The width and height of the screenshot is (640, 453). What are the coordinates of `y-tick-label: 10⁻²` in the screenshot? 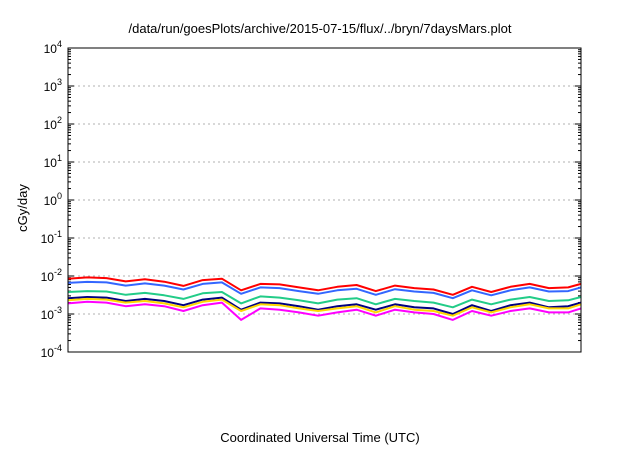 It's located at (51, 275).